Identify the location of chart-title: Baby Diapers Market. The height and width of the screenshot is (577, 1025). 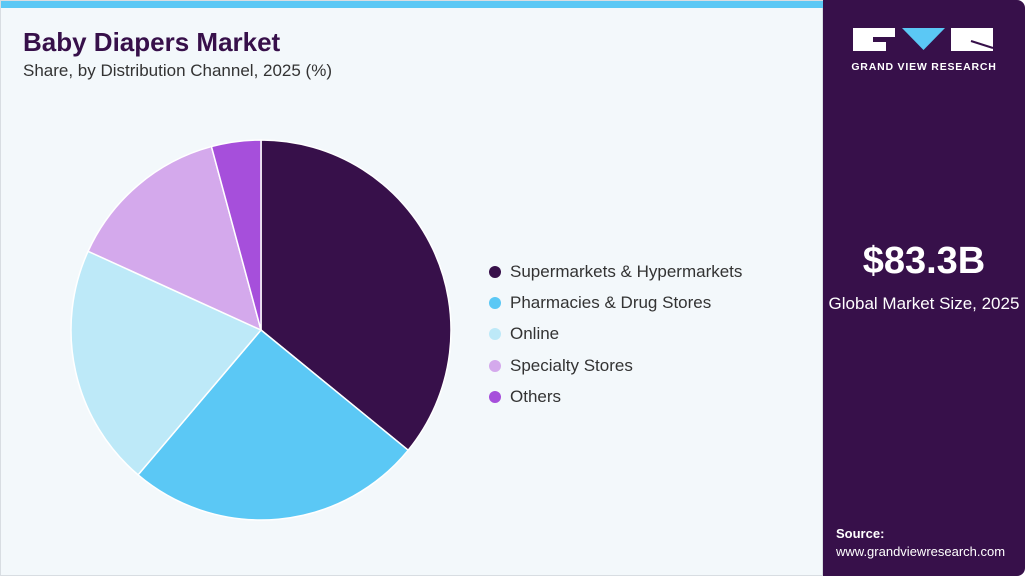
(152, 42).